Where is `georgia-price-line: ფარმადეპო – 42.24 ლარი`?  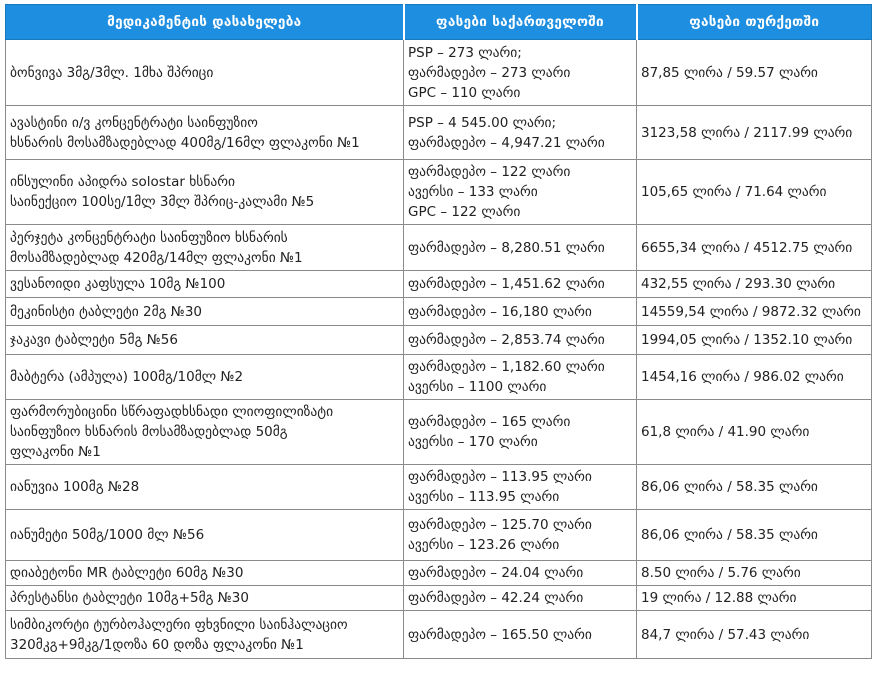
georgia-price-line: ფარმადეპო – 42.24 ლარი is located at coordinates (496, 598).